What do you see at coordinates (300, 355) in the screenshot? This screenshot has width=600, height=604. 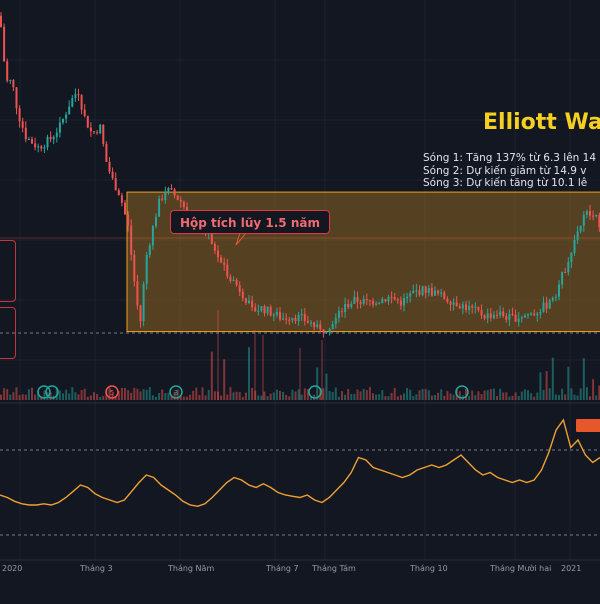 I see `volume-layer` at bounding box center [300, 355].